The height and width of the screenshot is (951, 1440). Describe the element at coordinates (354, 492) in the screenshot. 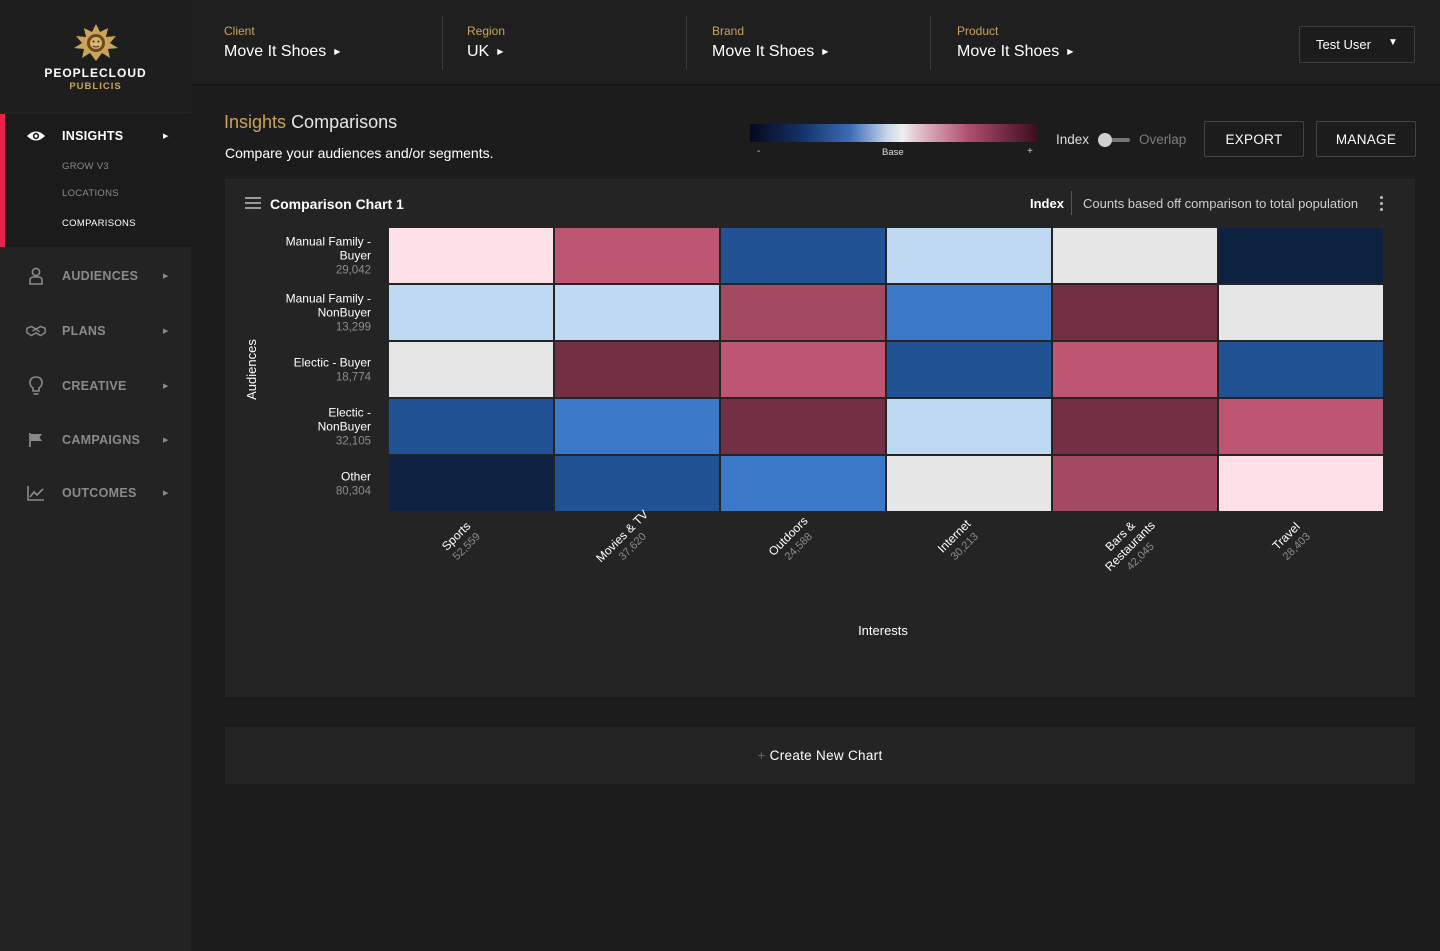

I see `row-count: 80,304` at that location.